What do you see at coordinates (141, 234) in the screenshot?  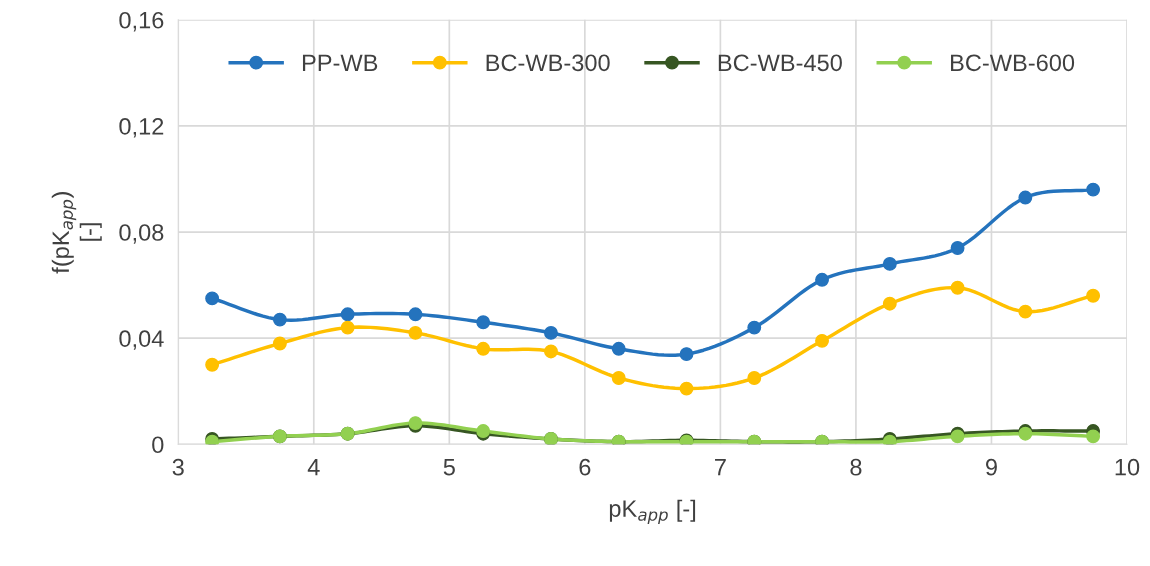 I see `y-tick-label: 0,08` at bounding box center [141, 234].